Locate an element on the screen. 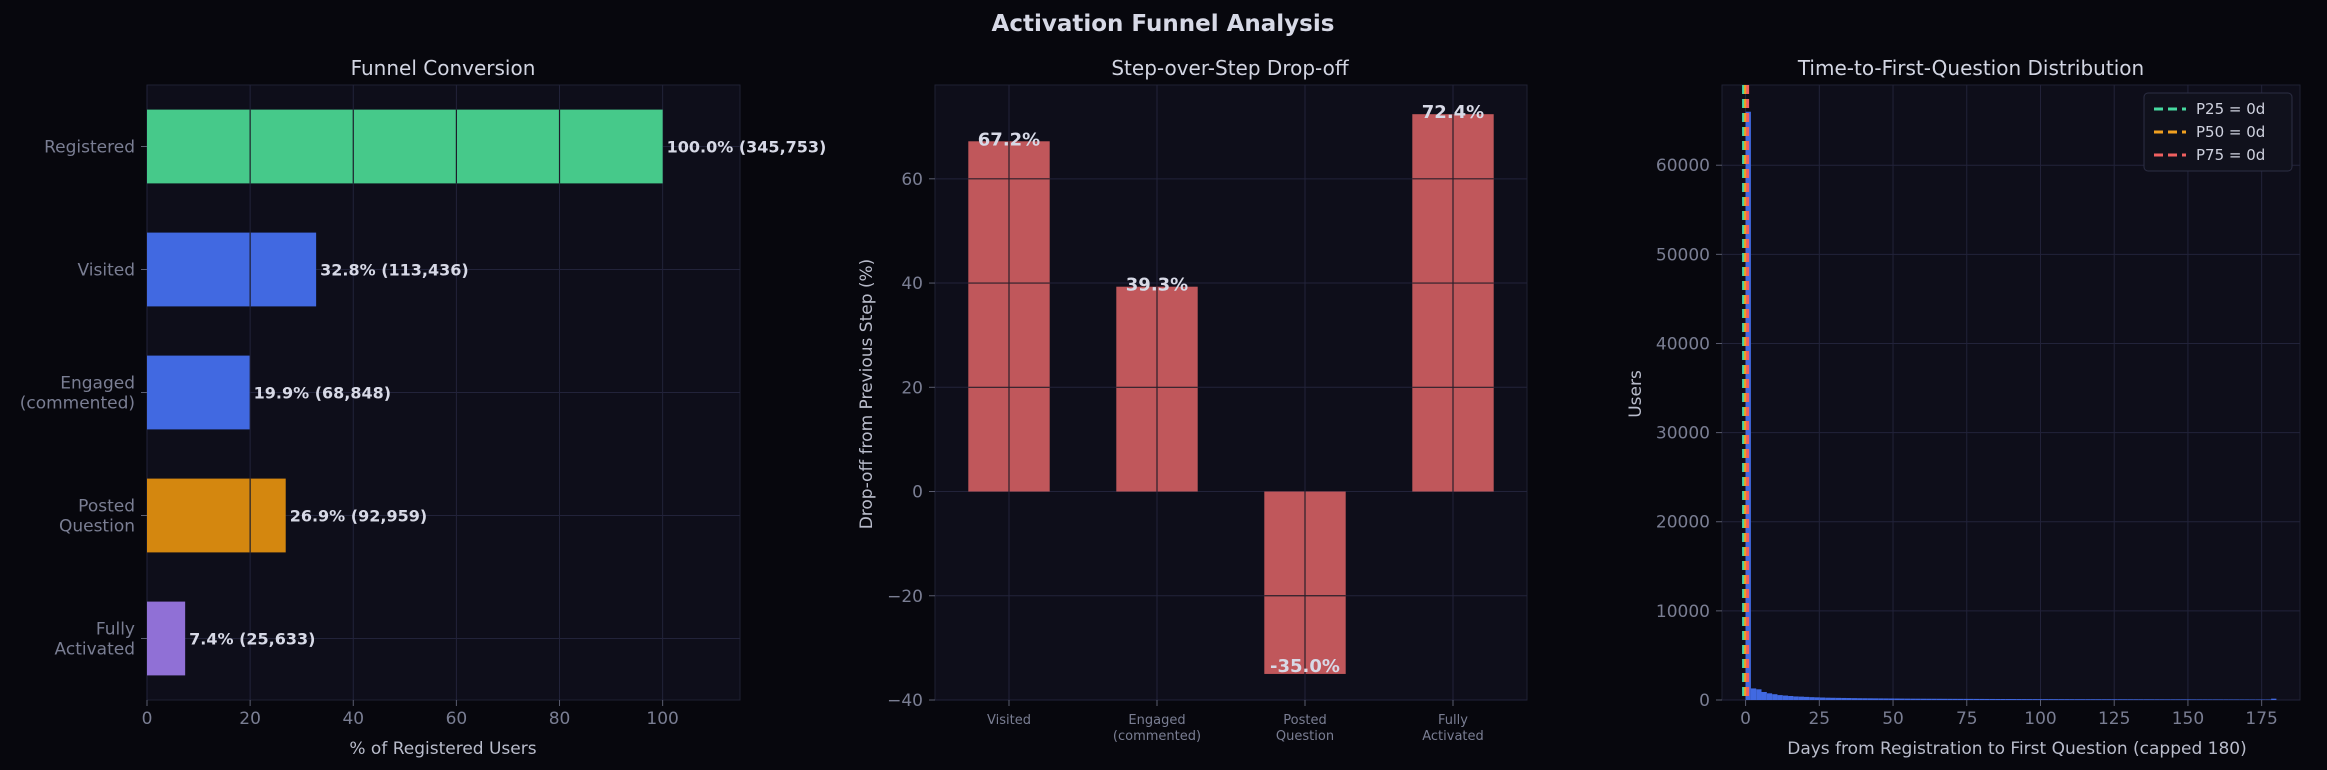 The width and height of the screenshot is (2327, 770). legend-label: P50 = 0d is located at coordinates (2230, 132).